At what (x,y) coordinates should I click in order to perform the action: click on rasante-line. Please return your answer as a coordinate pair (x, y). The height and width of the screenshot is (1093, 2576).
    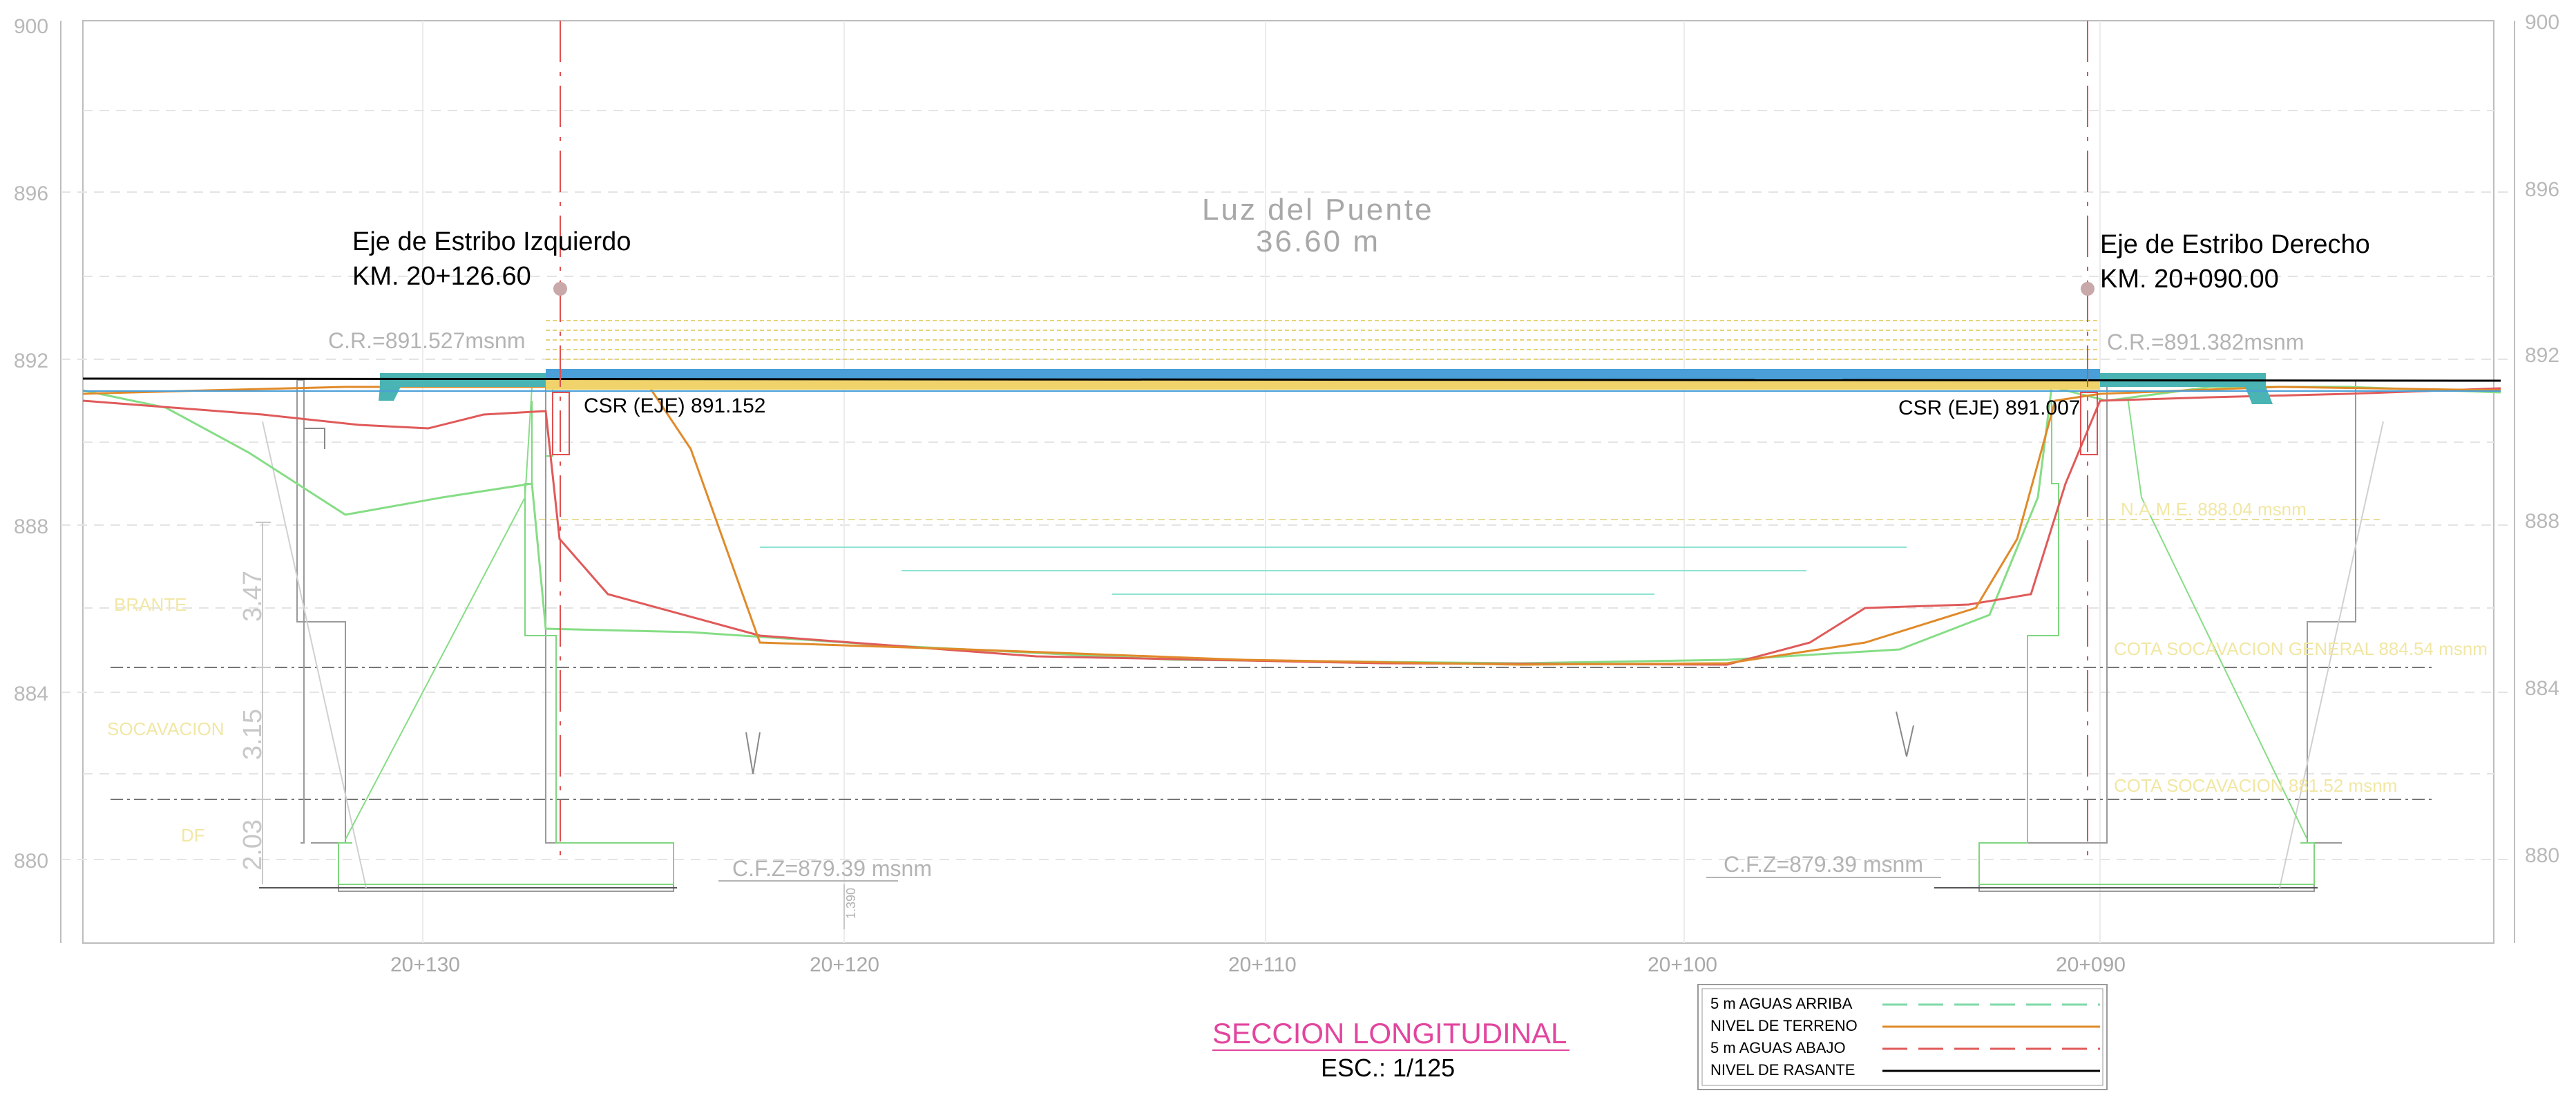
    Looking at the image, I should click on (1291, 379).